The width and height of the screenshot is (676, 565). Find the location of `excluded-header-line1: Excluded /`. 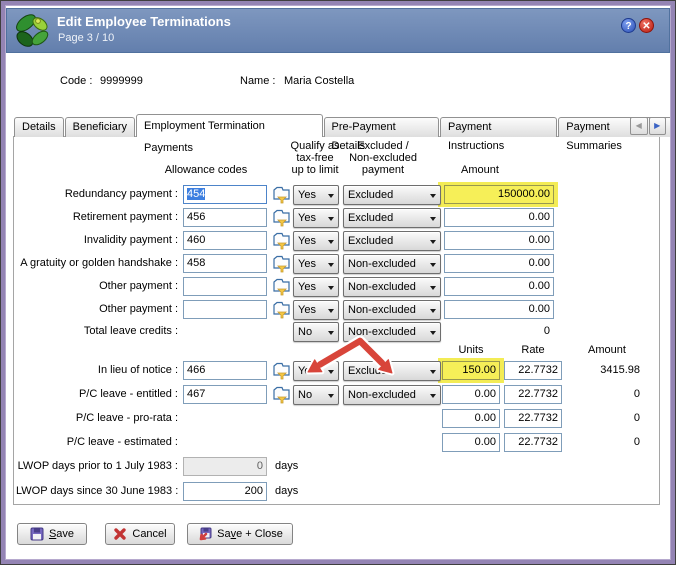

excluded-header-line1: Excluded / is located at coordinates (383, 146).